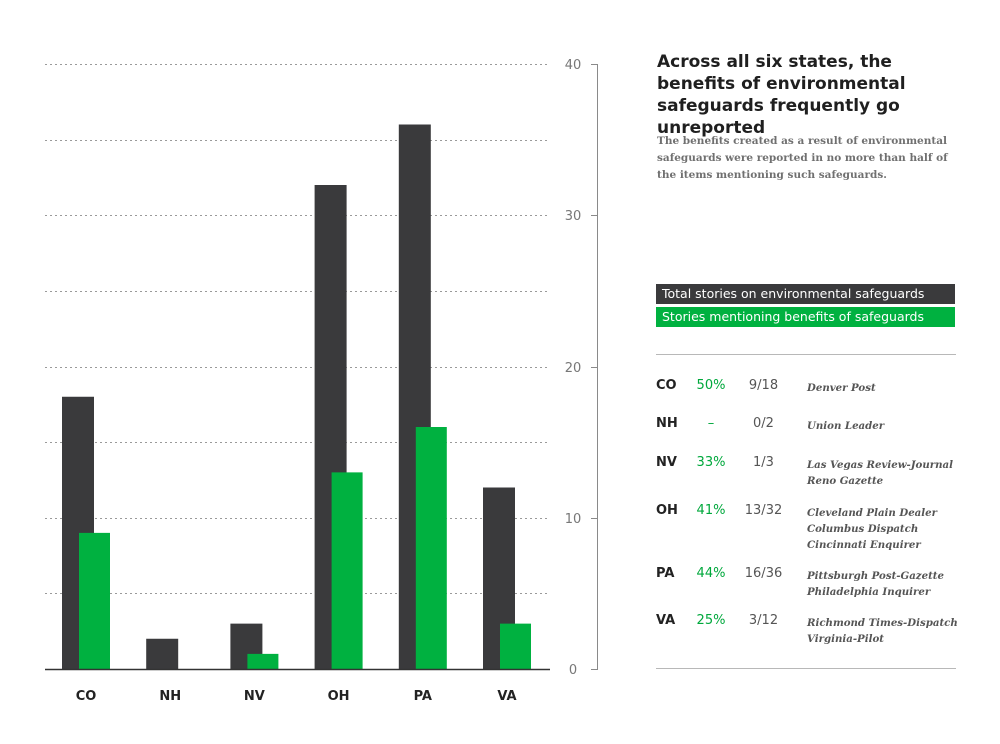 The width and height of the screenshot is (1000, 744). I want to click on story-fraction: 1/3, so click(763, 462).